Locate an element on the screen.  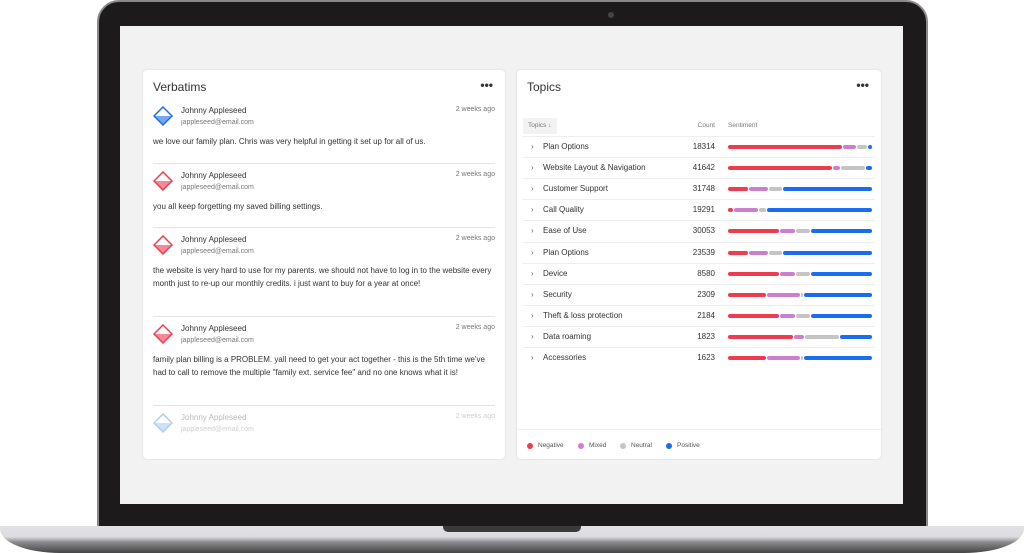
legend-item-negative: Negative is located at coordinates (545, 445).